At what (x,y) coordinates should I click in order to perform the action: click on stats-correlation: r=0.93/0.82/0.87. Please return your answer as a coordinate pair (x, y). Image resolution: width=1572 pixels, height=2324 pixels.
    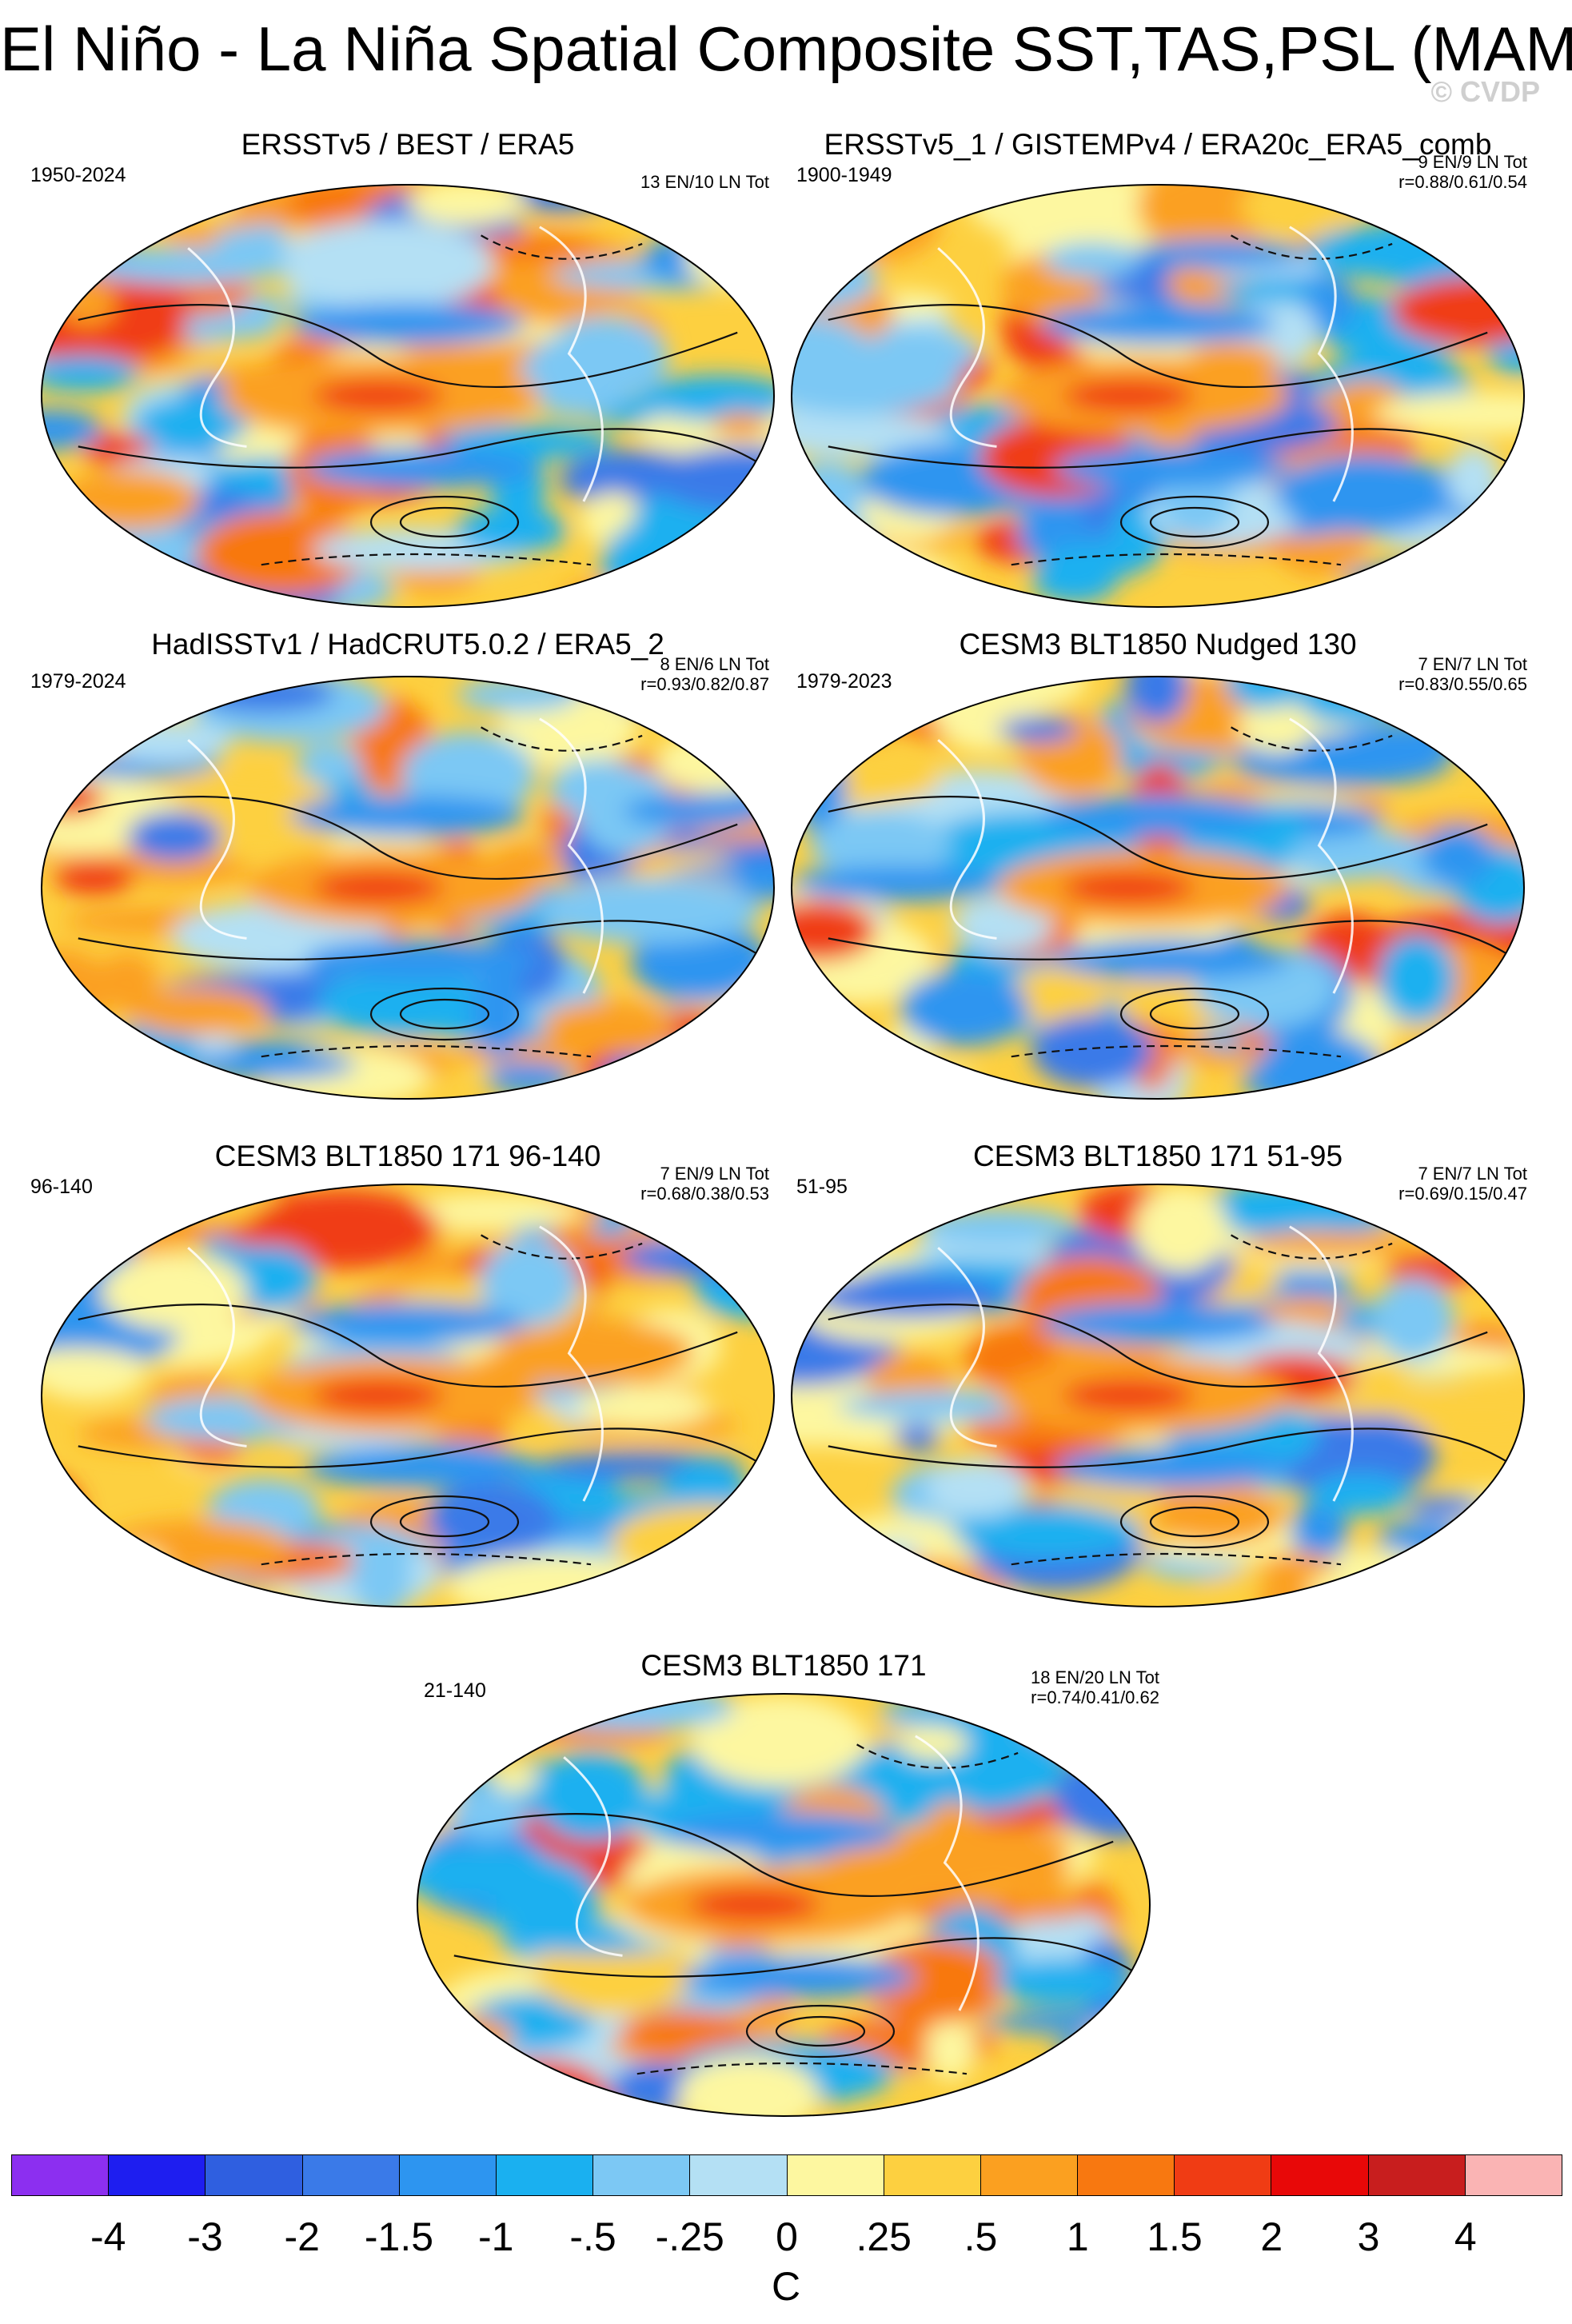
    Looking at the image, I should click on (704, 684).